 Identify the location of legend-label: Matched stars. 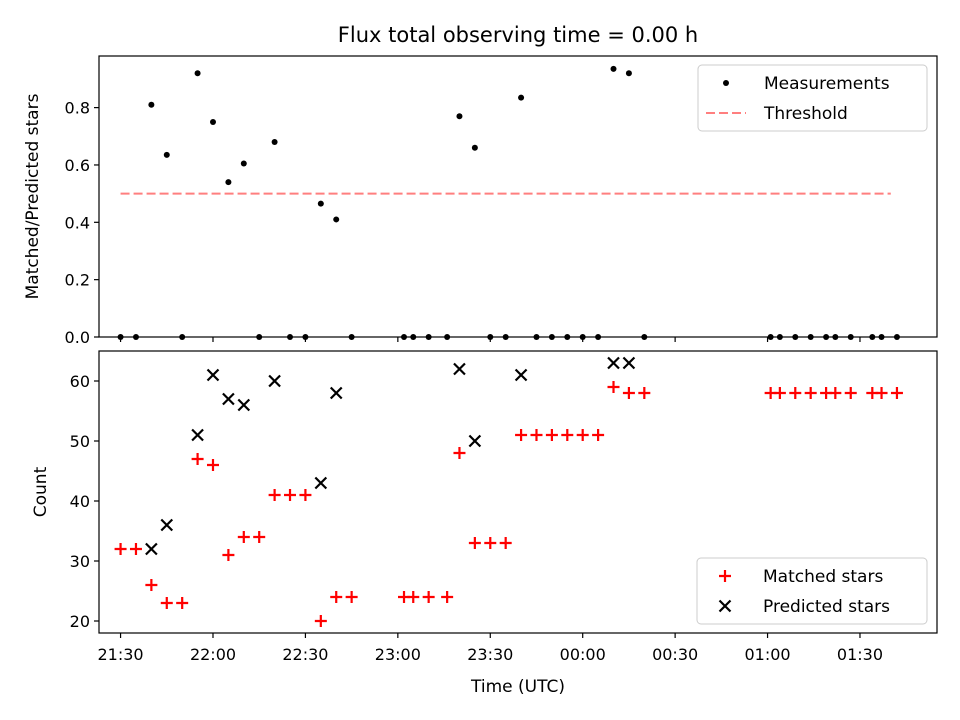
(823, 577).